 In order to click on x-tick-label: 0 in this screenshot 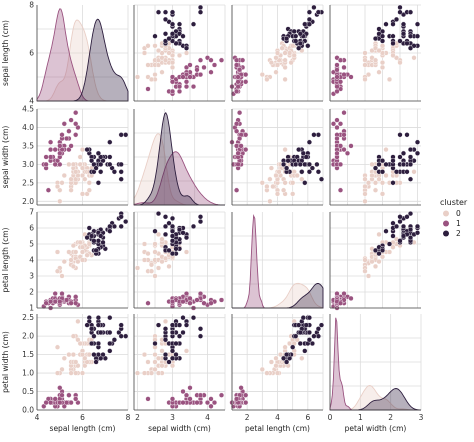, I will do `click(330, 417)`.